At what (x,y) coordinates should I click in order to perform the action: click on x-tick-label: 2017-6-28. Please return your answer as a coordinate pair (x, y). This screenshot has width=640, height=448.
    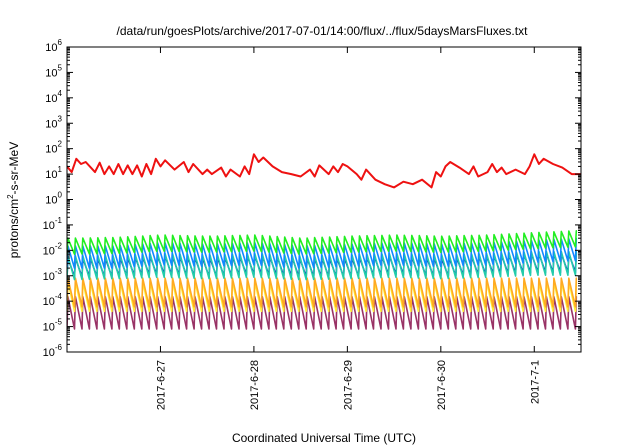
    Looking at the image, I should click on (255, 385).